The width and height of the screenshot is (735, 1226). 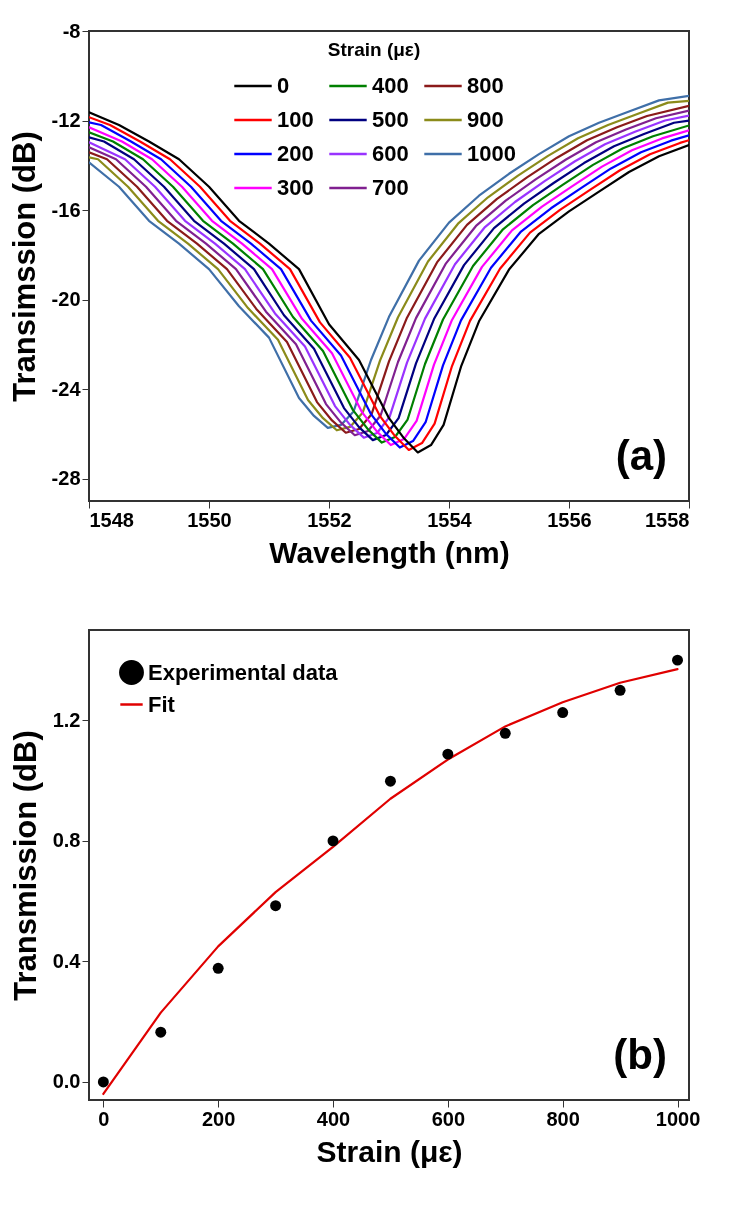 I want to click on y-axis-title: Transmission (dB), so click(x=25, y=865).